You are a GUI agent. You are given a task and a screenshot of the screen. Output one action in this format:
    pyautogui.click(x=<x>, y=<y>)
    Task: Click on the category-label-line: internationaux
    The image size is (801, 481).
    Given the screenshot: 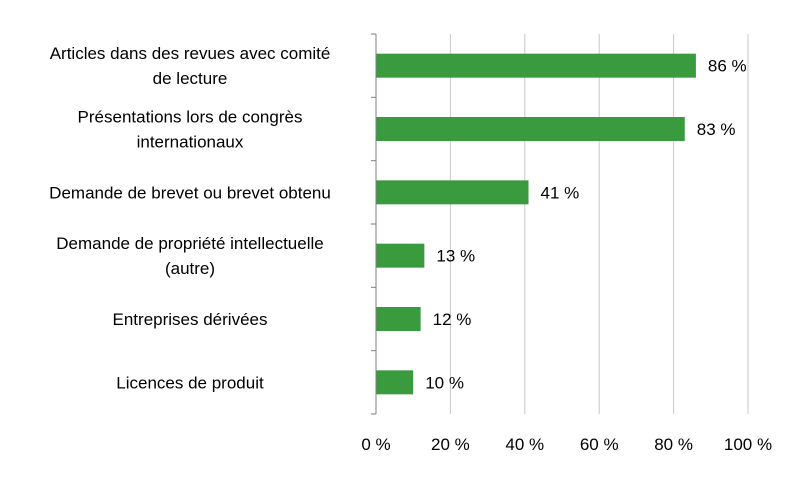 What is the action you would take?
    pyautogui.click(x=190, y=142)
    